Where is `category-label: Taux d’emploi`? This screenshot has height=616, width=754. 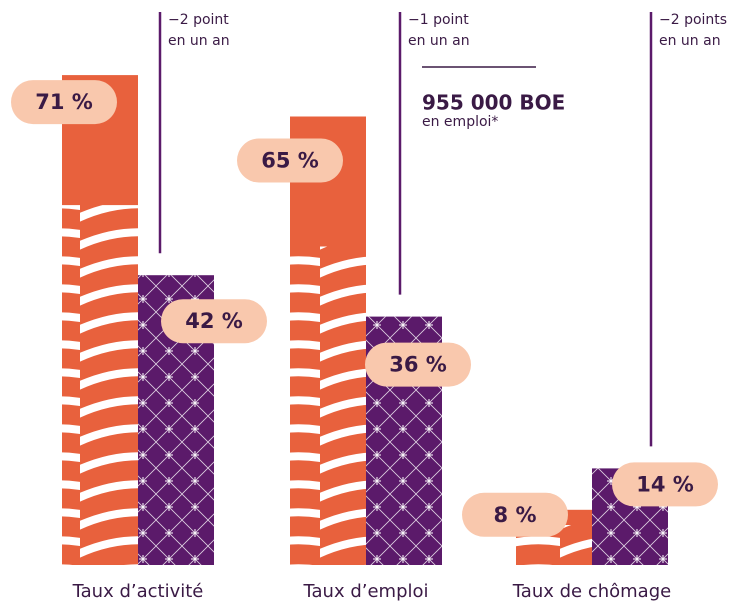 category-label: Taux d’emploi is located at coordinates (365, 591).